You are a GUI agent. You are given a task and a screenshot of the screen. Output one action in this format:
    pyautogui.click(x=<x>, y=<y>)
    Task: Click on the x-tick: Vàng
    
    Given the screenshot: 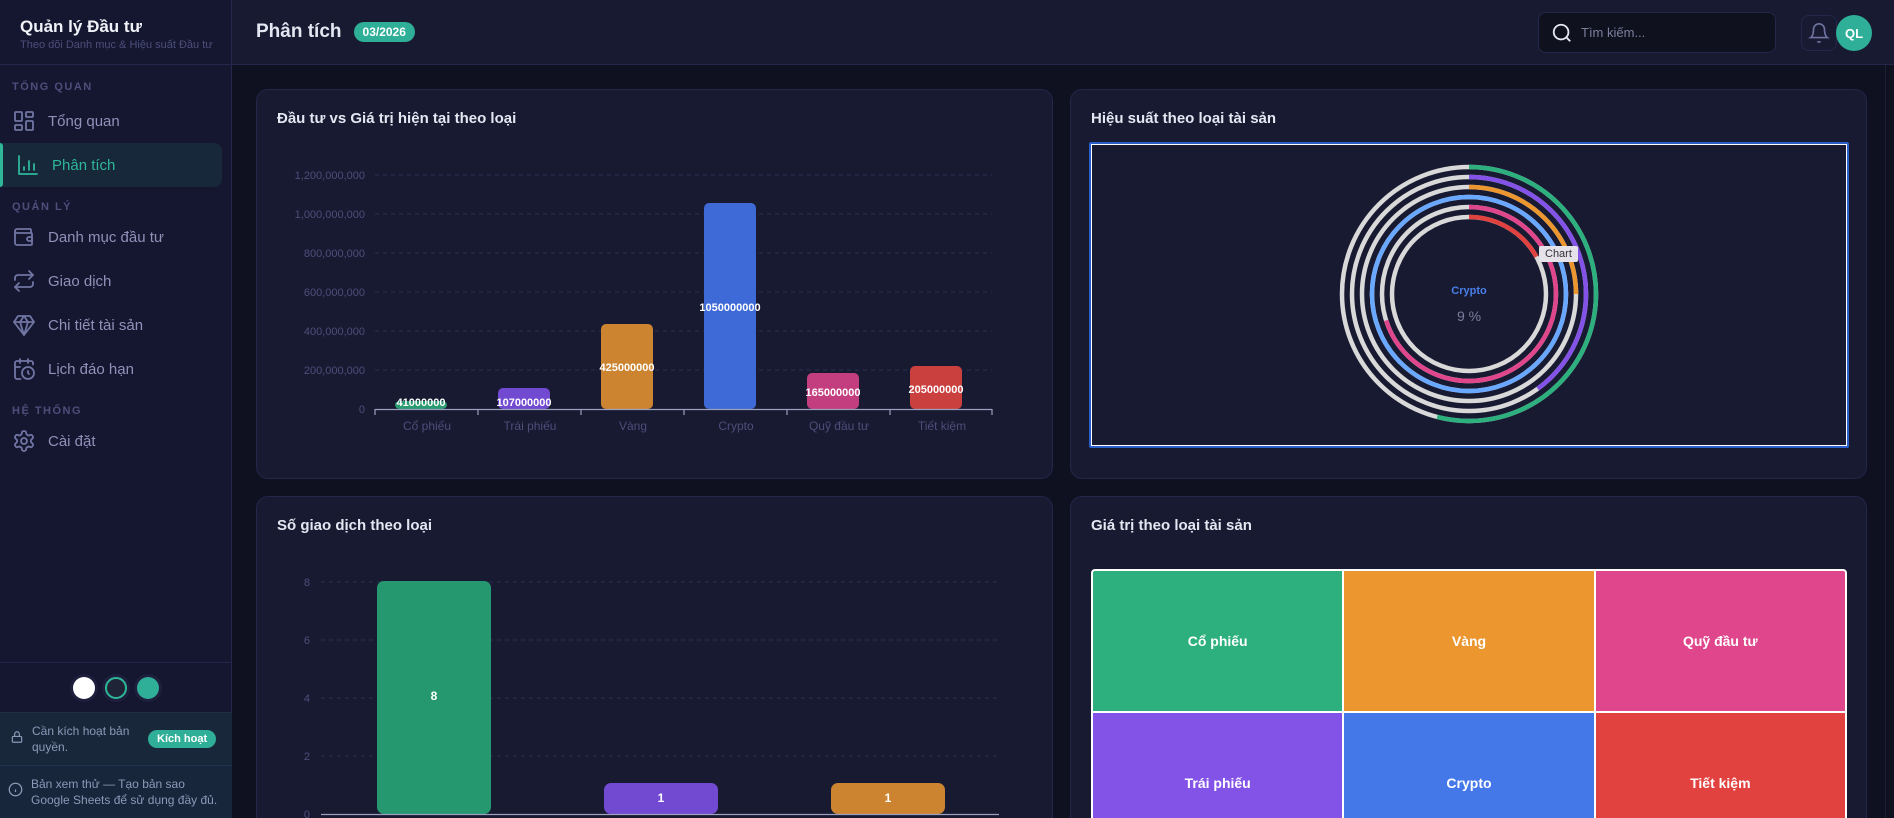 What is the action you would take?
    pyautogui.click(x=633, y=426)
    